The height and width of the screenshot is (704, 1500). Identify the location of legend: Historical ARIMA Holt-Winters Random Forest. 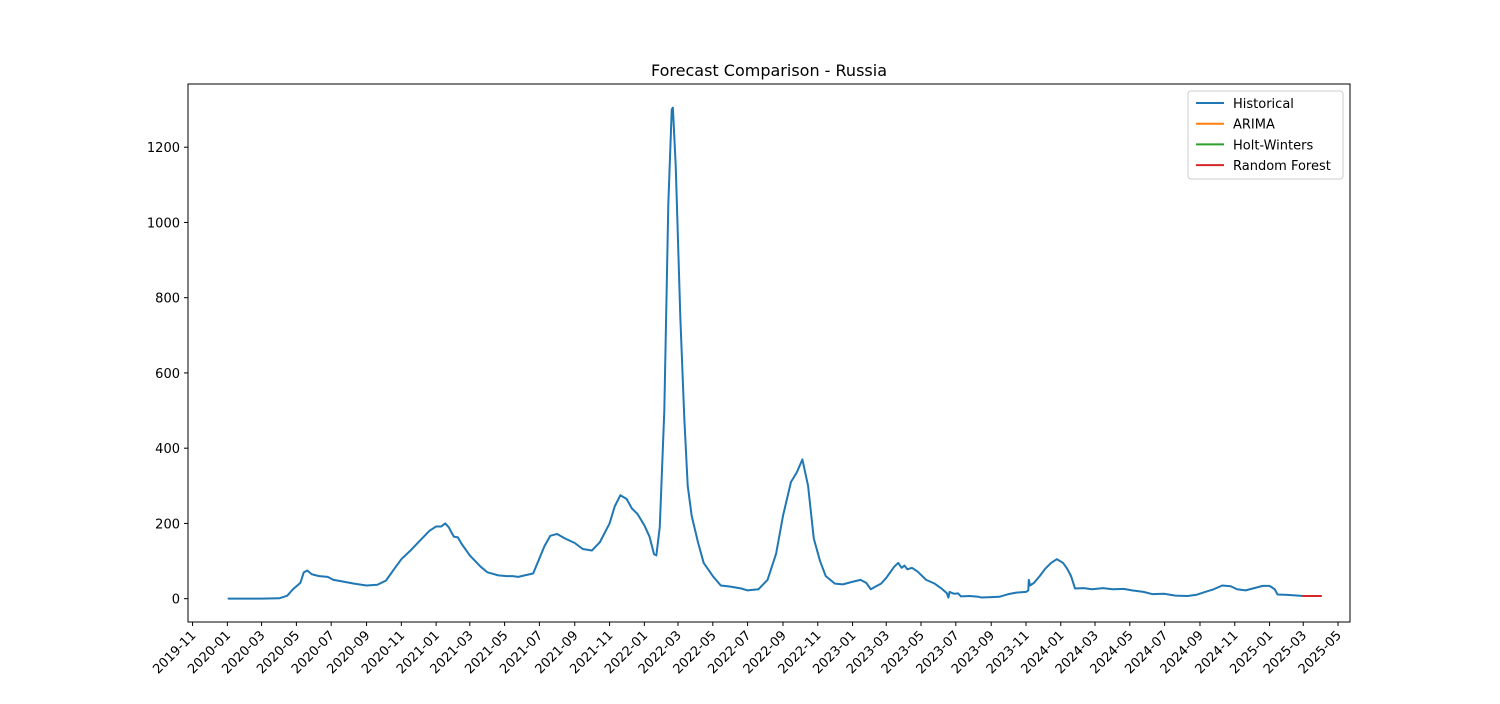
(1265, 135).